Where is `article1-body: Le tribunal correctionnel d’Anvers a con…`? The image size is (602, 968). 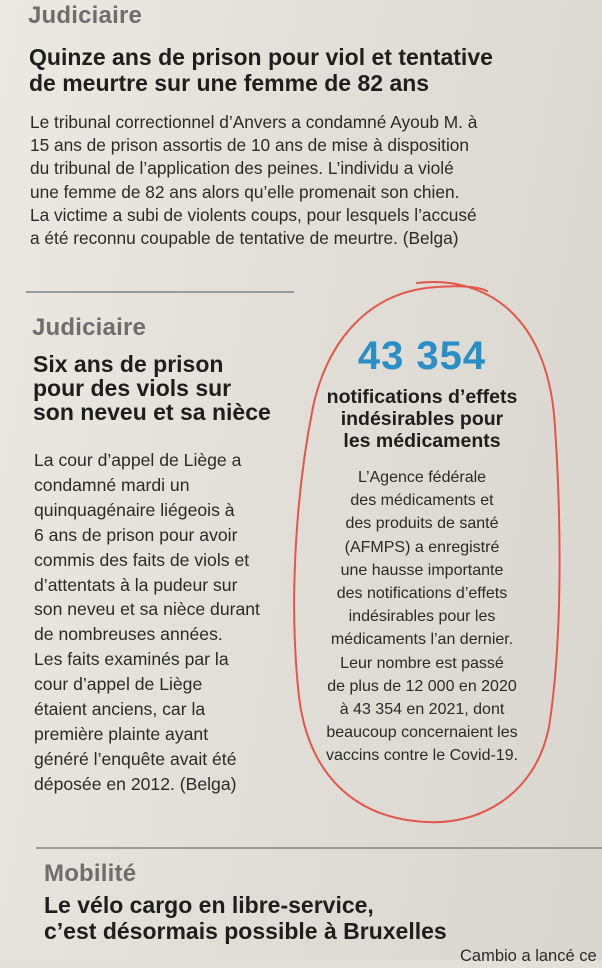 article1-body: Le tribunal correctionnel d’Anvers a con… is located at coordinates (253, 180).